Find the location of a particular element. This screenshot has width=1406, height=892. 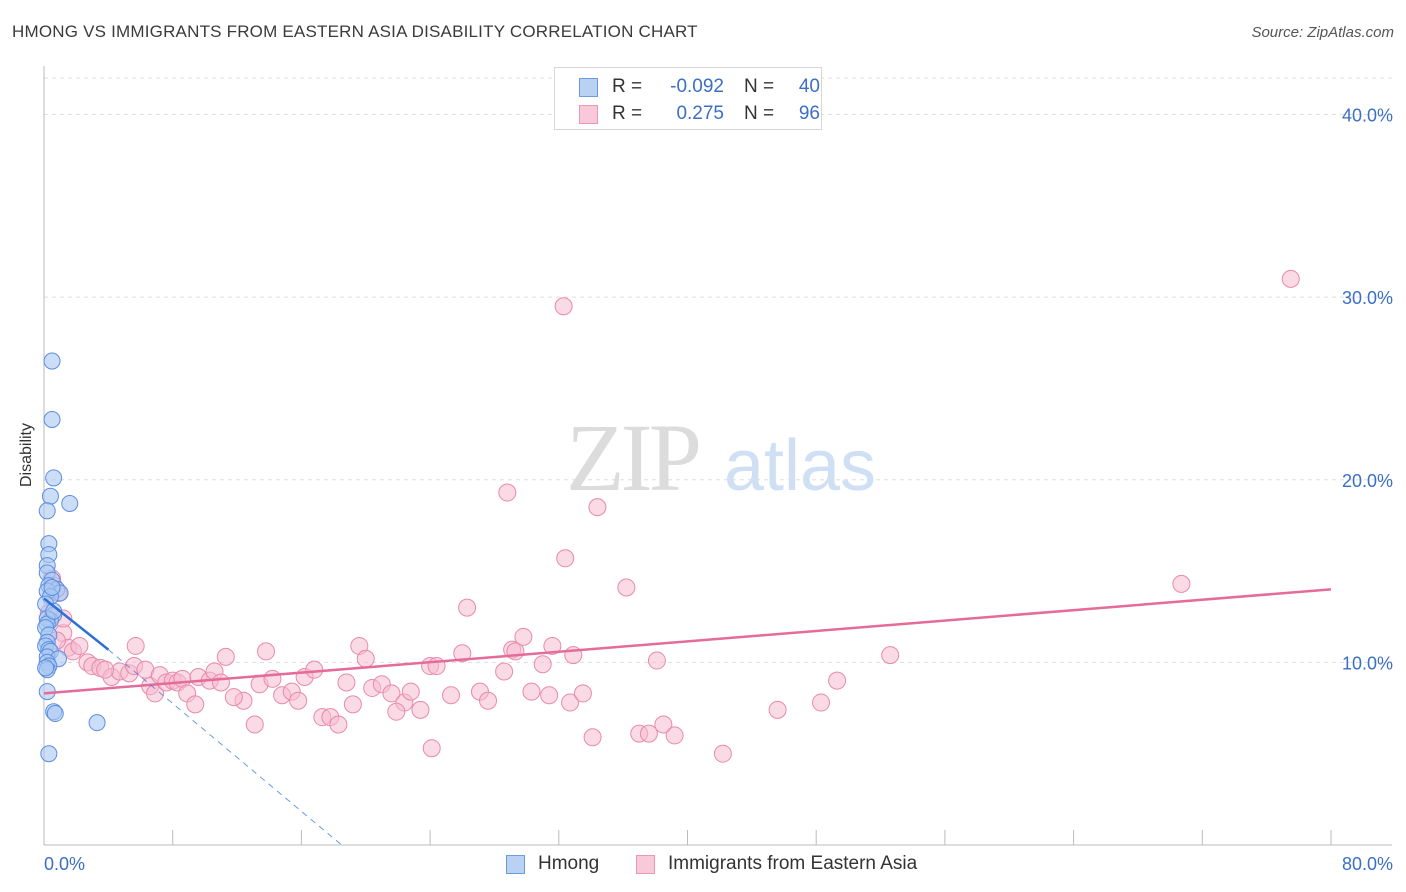

source-label: Source: ZipAtlas.com is located at coordinates (1322, 32).